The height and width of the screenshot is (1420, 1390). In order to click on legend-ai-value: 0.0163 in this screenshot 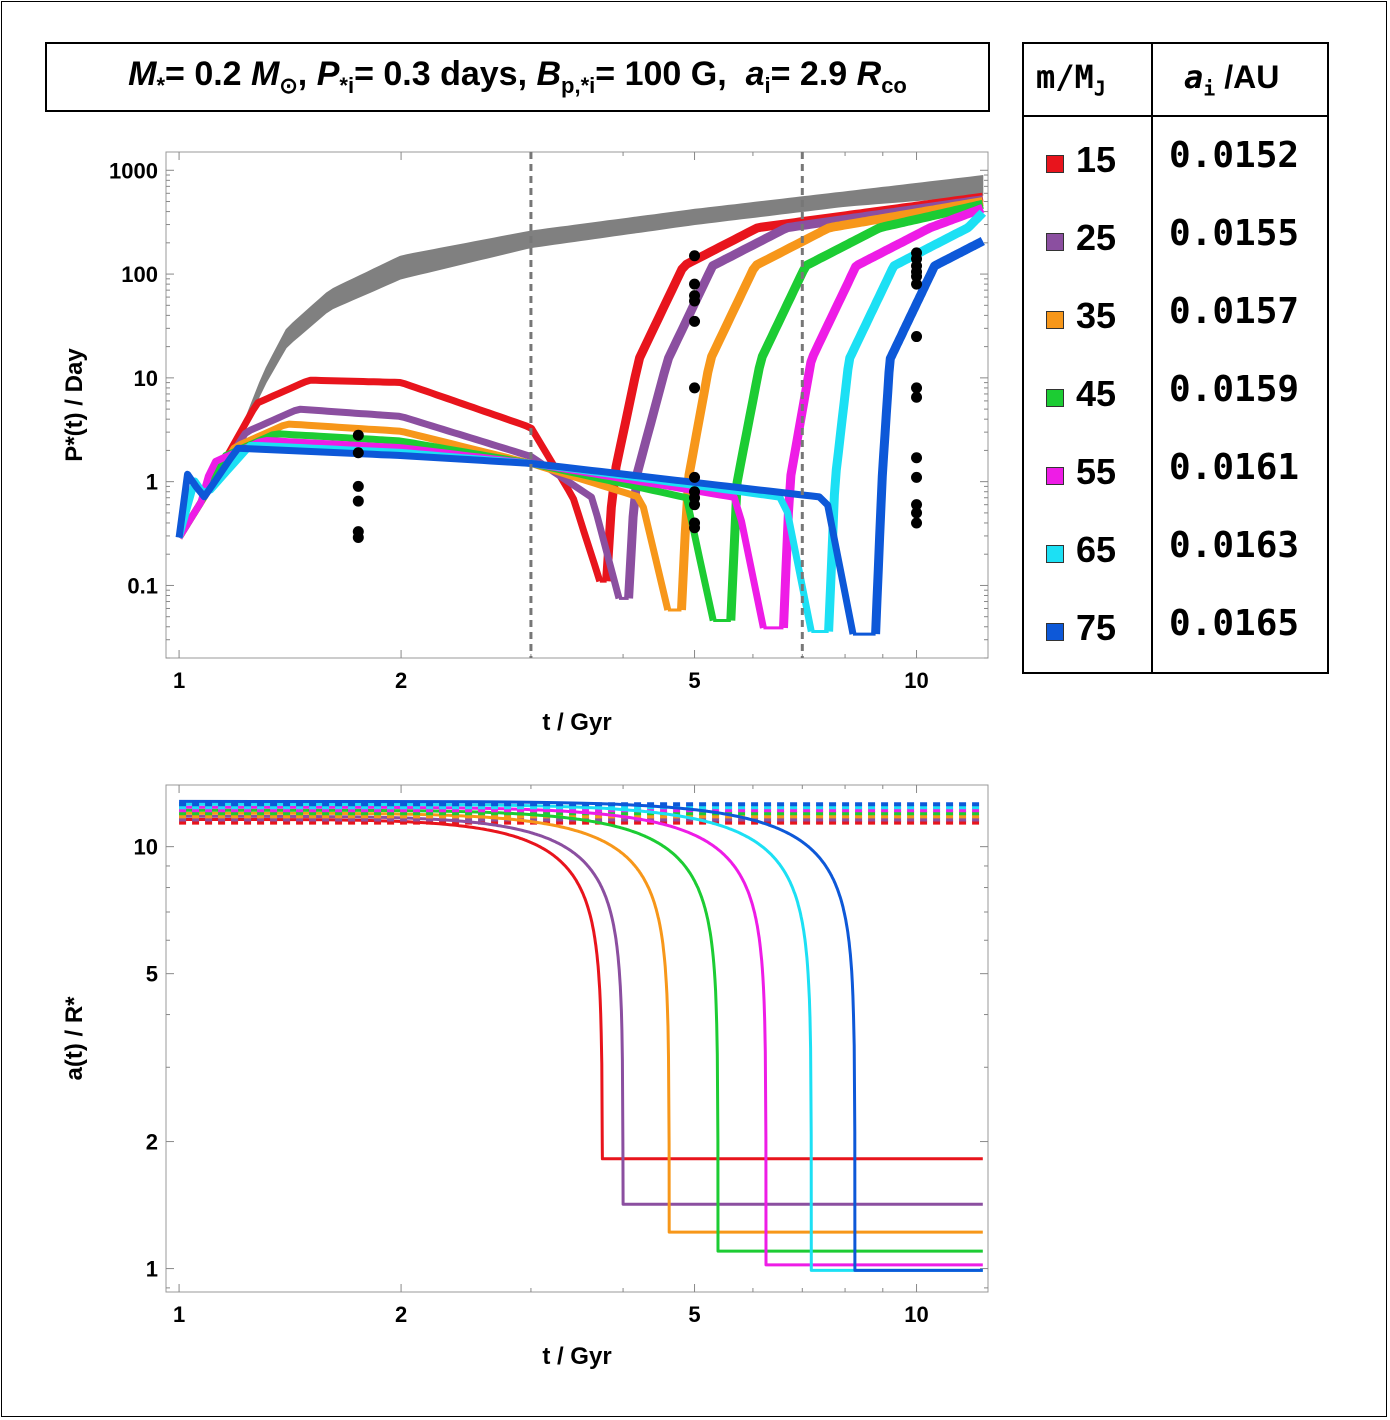, I will do `click(1234, 545)`.